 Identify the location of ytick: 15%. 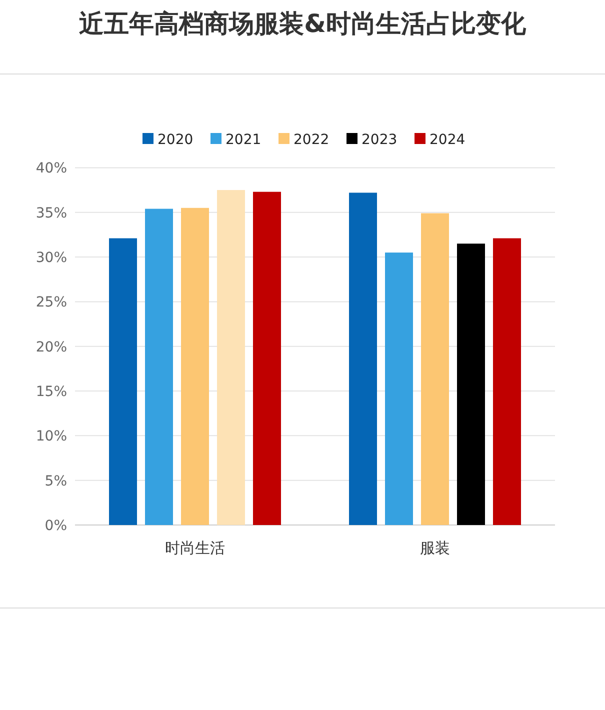
(51, 392).